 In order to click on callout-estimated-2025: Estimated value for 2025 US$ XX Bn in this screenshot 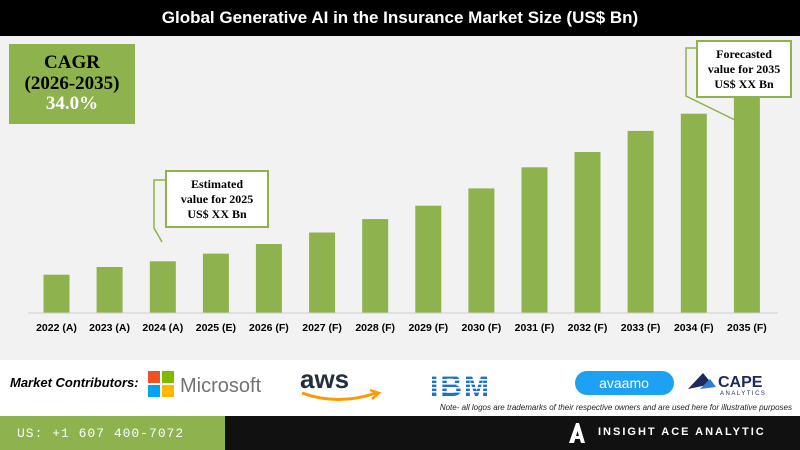, I will do `click(217, 199)`.